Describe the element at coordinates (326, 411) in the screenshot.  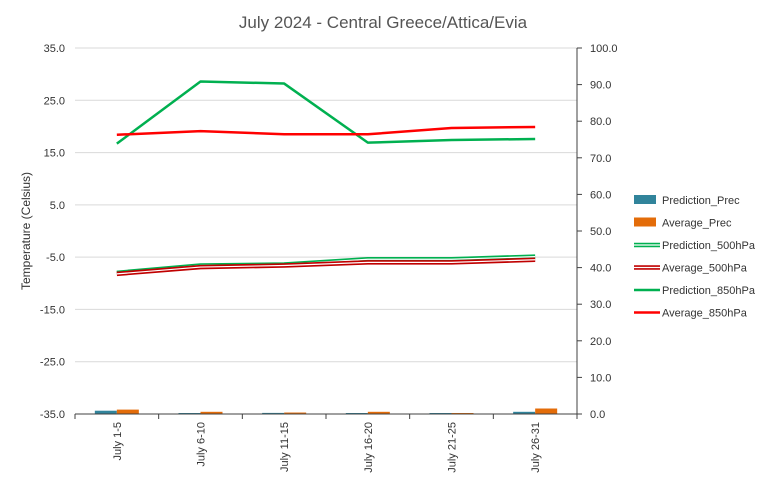
I see `bar-series-group` at that location.